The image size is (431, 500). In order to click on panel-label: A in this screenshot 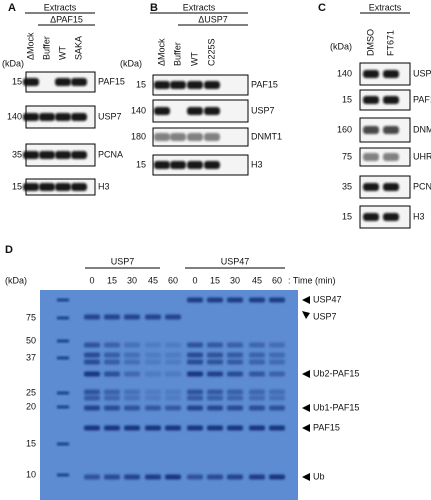, I will do `click(12, 8)`.